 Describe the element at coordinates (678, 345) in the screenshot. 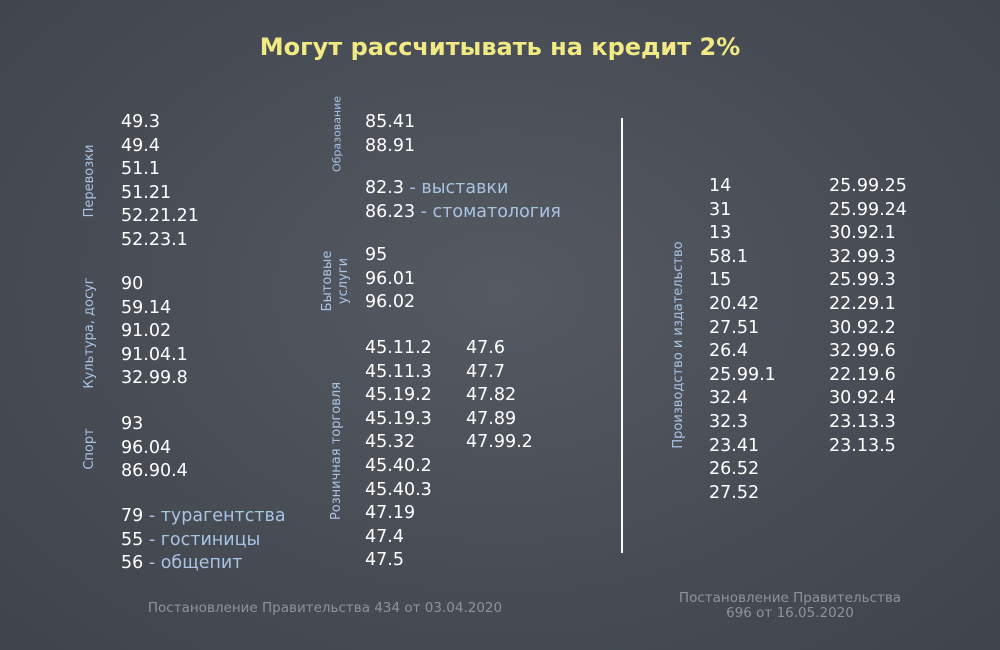

I see `category-label-production: Производство и издательство` at that location.